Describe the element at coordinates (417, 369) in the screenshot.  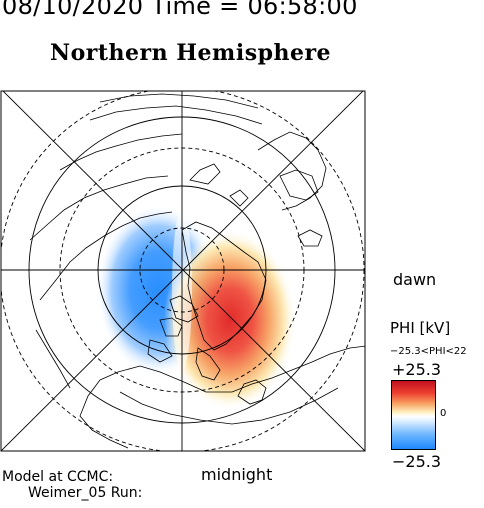
I see `colorbar-max-label: +25.3` at that location.